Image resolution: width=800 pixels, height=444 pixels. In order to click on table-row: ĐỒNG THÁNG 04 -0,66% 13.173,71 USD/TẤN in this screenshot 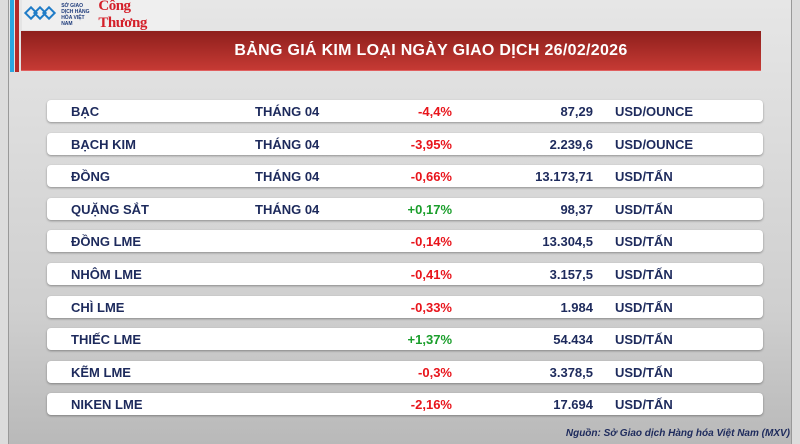, I will do `click(405, 176)`.